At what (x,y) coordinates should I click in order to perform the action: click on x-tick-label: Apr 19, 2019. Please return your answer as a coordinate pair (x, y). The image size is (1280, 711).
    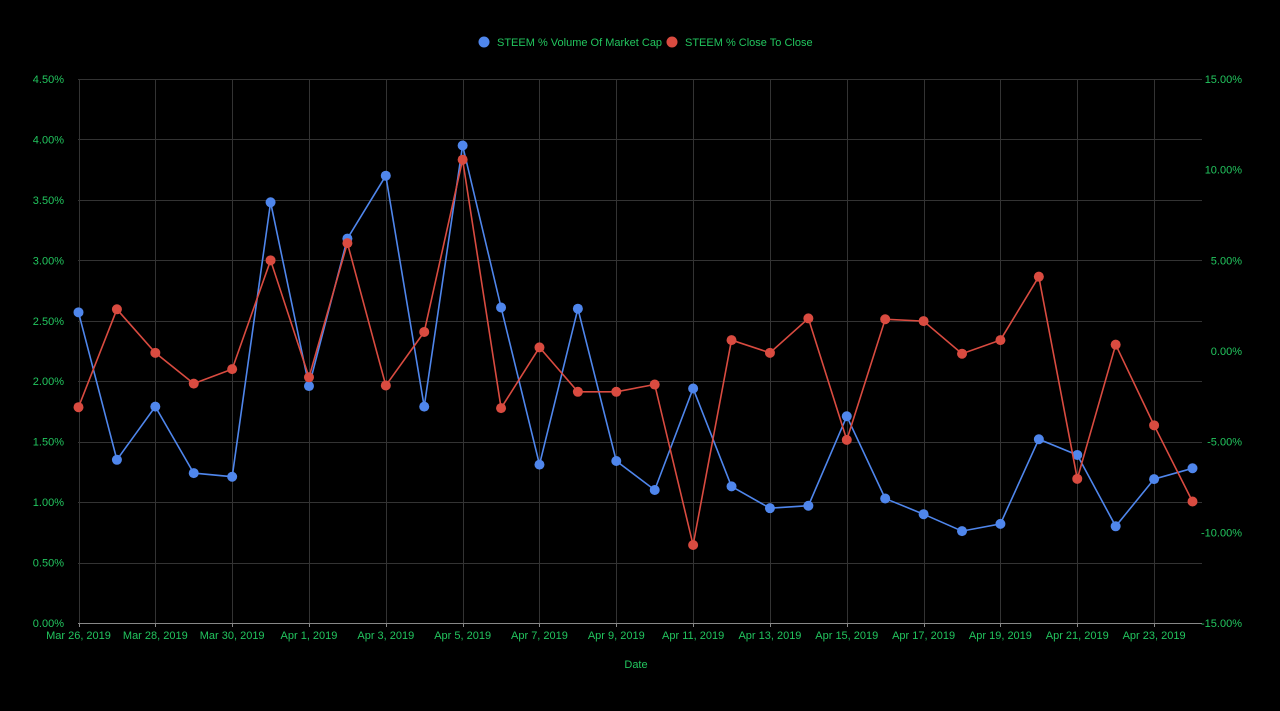
    Looking at the image, I should click on (1000, 636).